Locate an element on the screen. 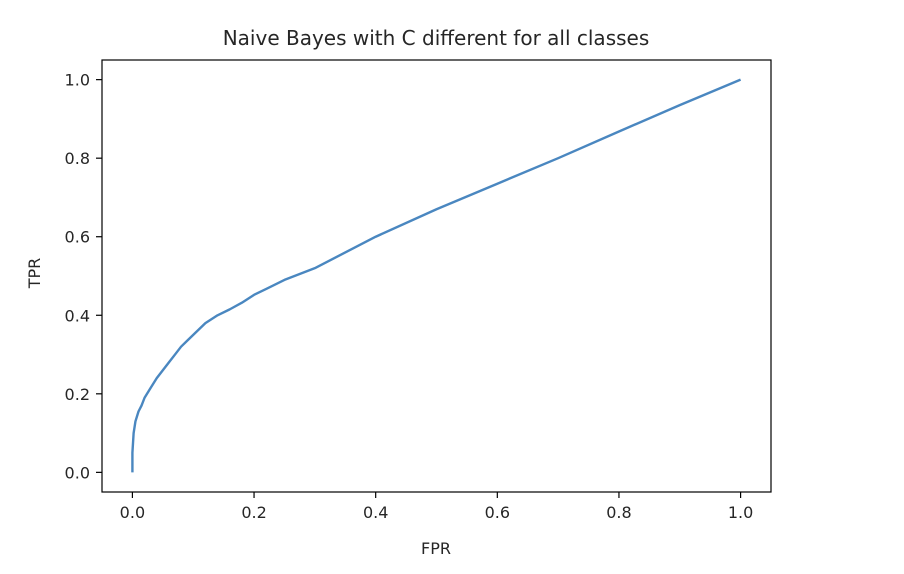 The height and width of the screenshot is (574, 904). y-axis-label: TPR is located at coordinates (34, 274).